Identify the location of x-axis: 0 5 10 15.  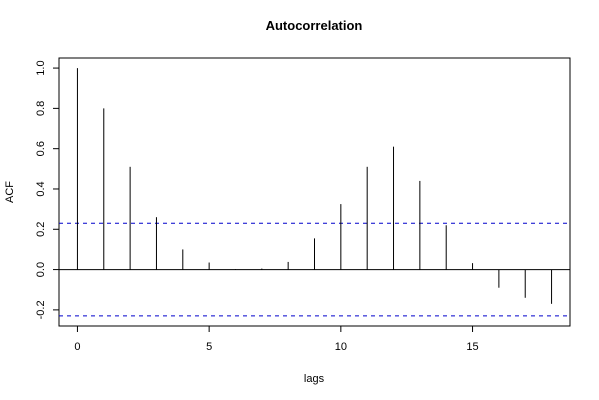
(276, 339).